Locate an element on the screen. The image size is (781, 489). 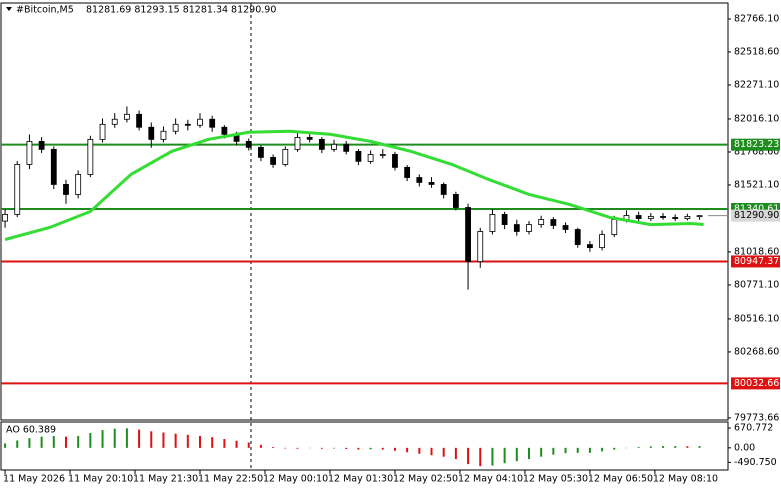
level-label: 81823.23 is located at coordinates (756, 144).